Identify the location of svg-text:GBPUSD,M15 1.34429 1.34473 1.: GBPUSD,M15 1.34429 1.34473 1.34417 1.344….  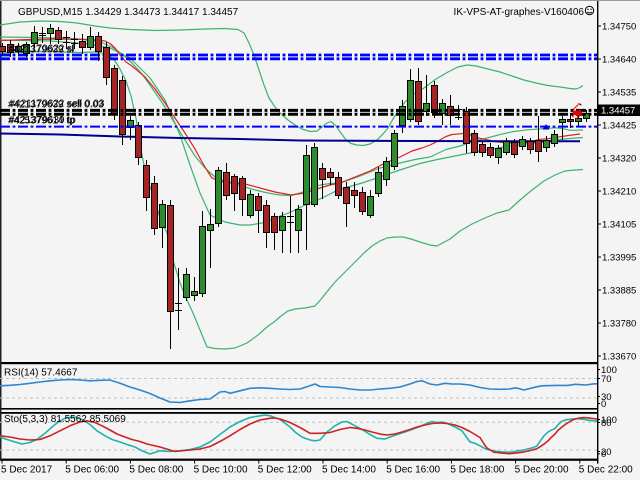
(128, 12).